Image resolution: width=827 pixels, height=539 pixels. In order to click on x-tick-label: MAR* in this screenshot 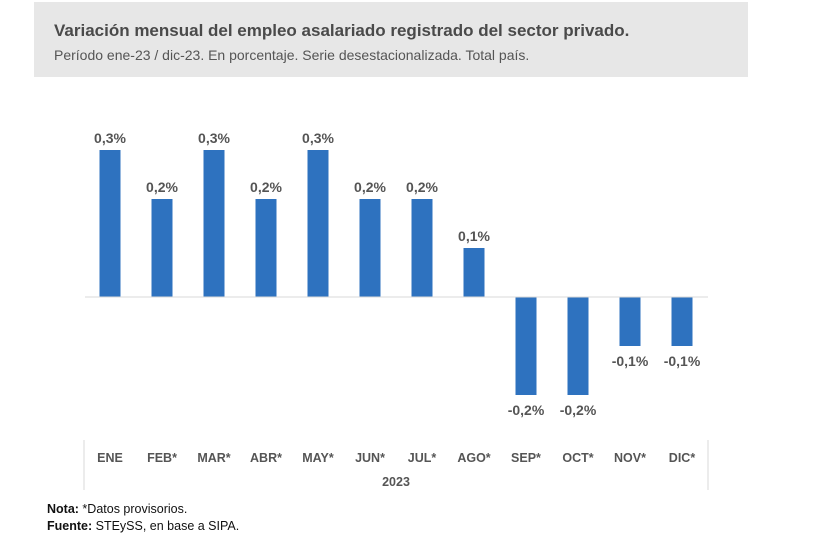, I will do `click(213, 458)`.